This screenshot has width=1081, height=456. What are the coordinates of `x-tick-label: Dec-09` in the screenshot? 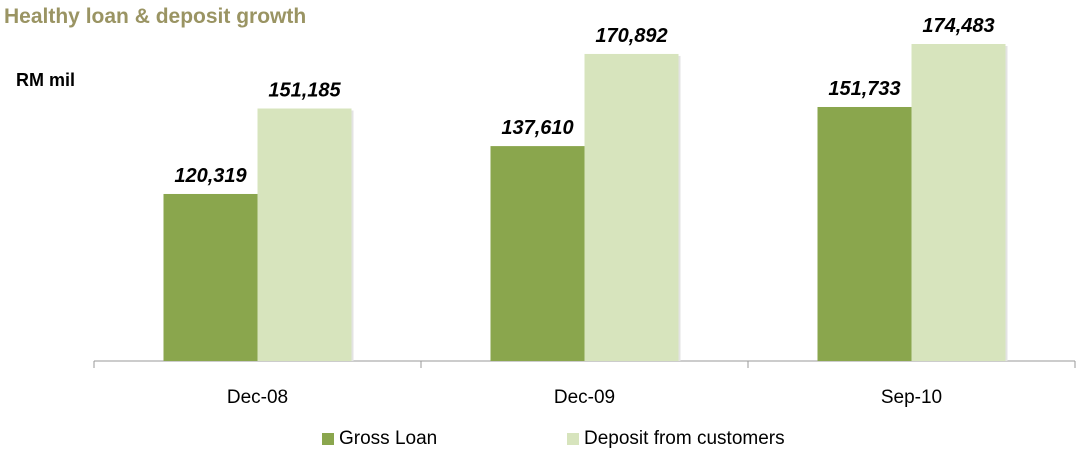 It's located at (584, 397).